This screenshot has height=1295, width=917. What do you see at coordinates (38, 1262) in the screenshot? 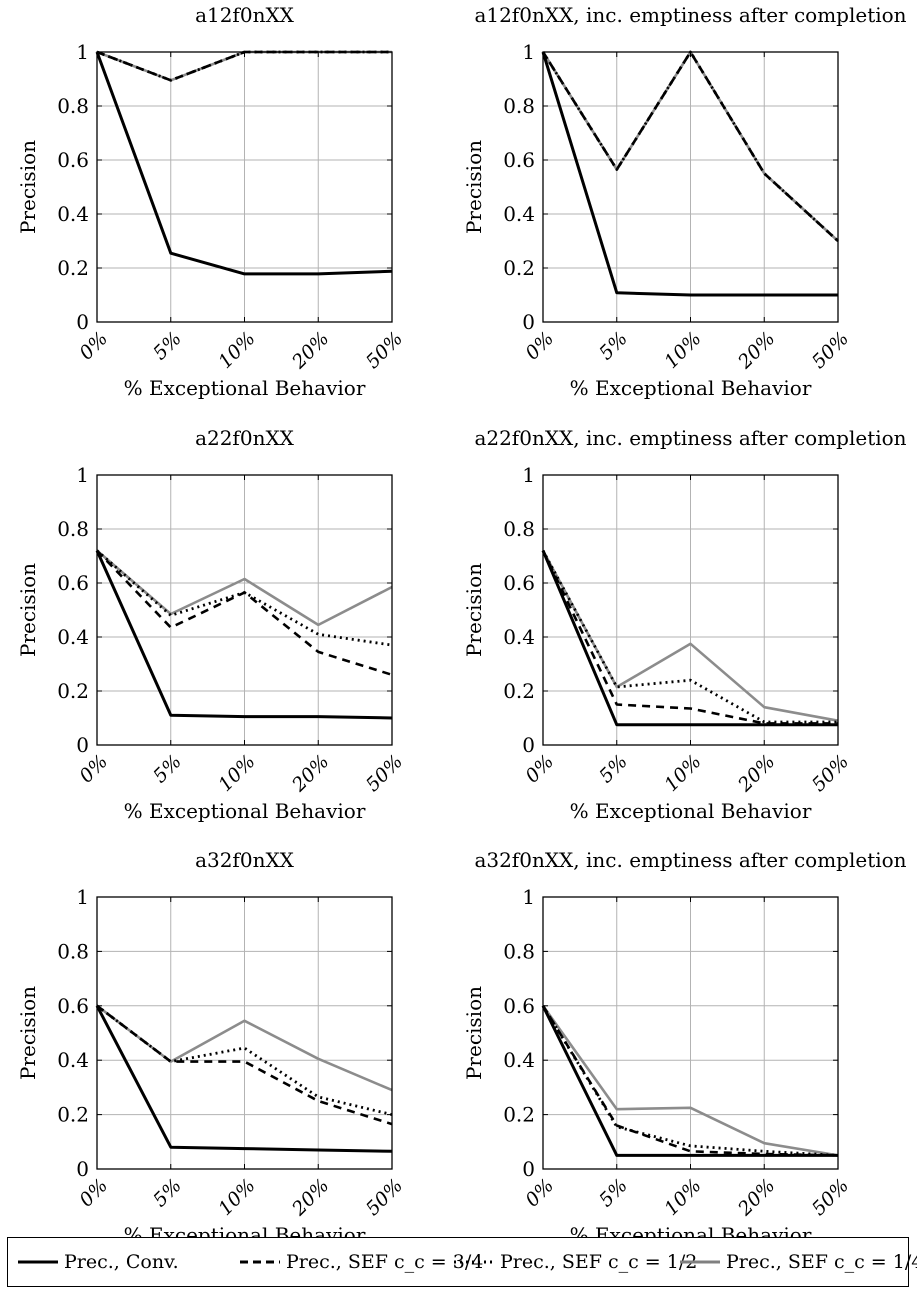
I see `legend-swatch-solid-black` at bounding box center [38, 1262].